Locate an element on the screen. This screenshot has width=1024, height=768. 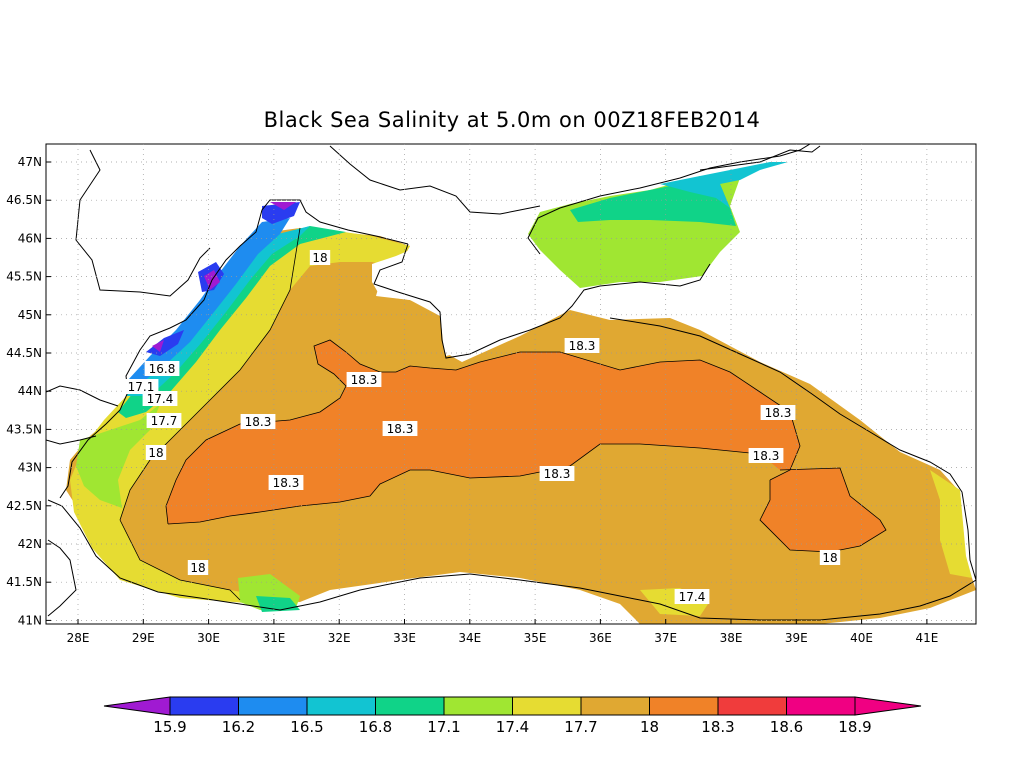
colorbar-label: 16.5 is located at coordinates (306, 727).